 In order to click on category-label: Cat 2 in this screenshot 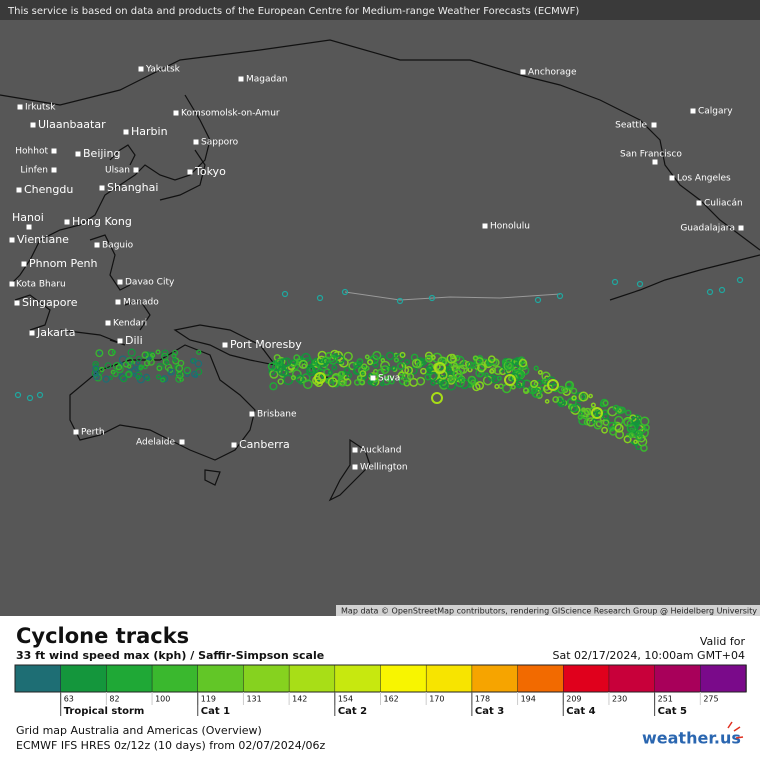, I will do `click(352, 711)`.